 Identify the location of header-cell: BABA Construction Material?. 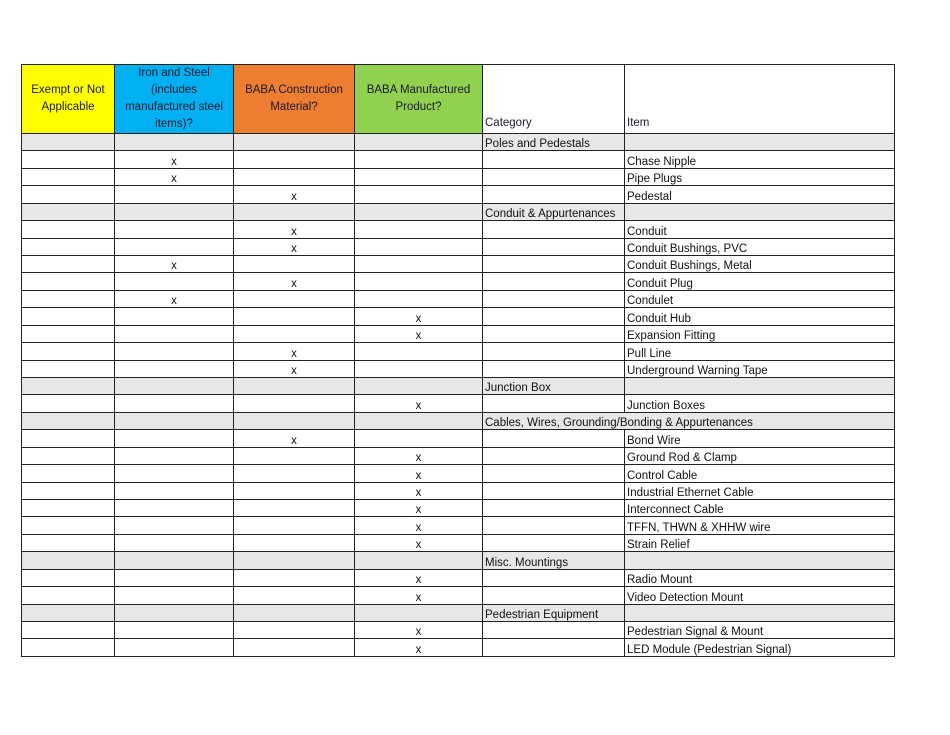
(294, 99).